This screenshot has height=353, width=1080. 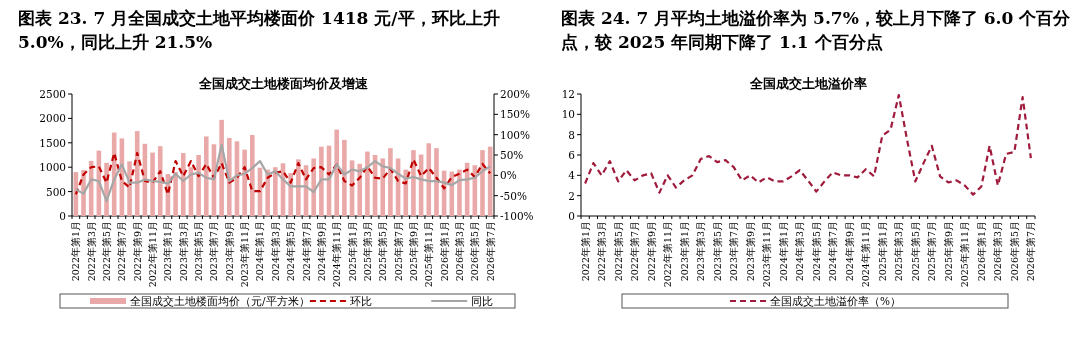 What do you see at coordinates (360, 301) in the screenshot?
I see `legend-label: 环比` at bounding box center [360, 301].